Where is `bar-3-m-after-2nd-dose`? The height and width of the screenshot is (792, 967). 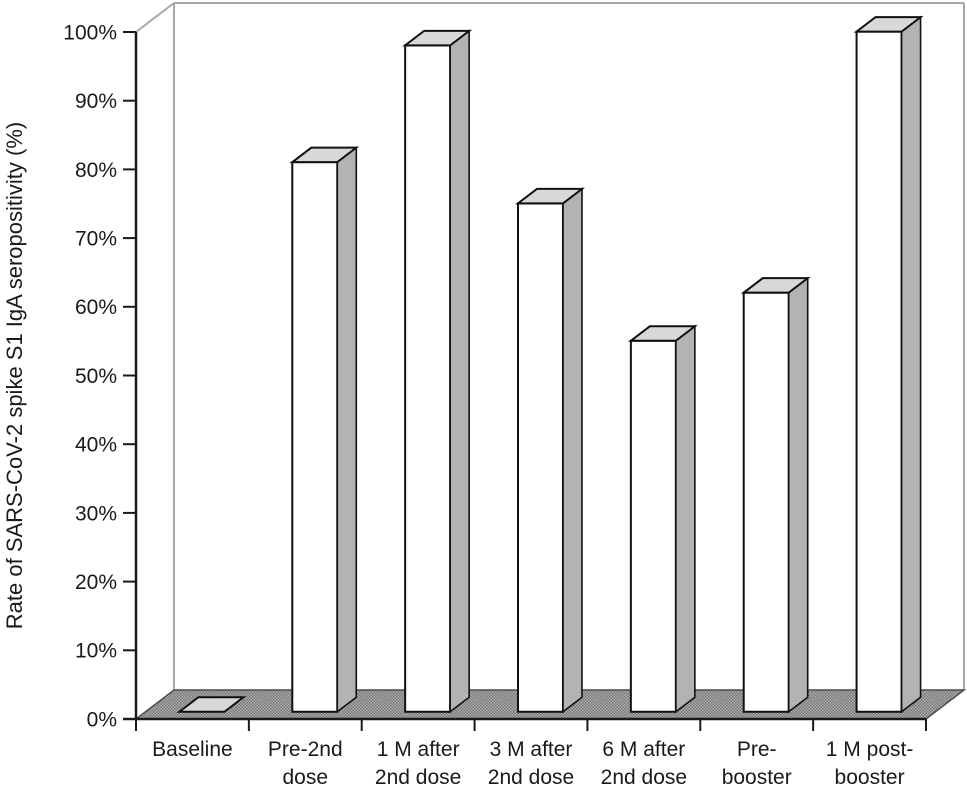 bar-3-m-after-2nd-dose is located at coordinates (550, 450).